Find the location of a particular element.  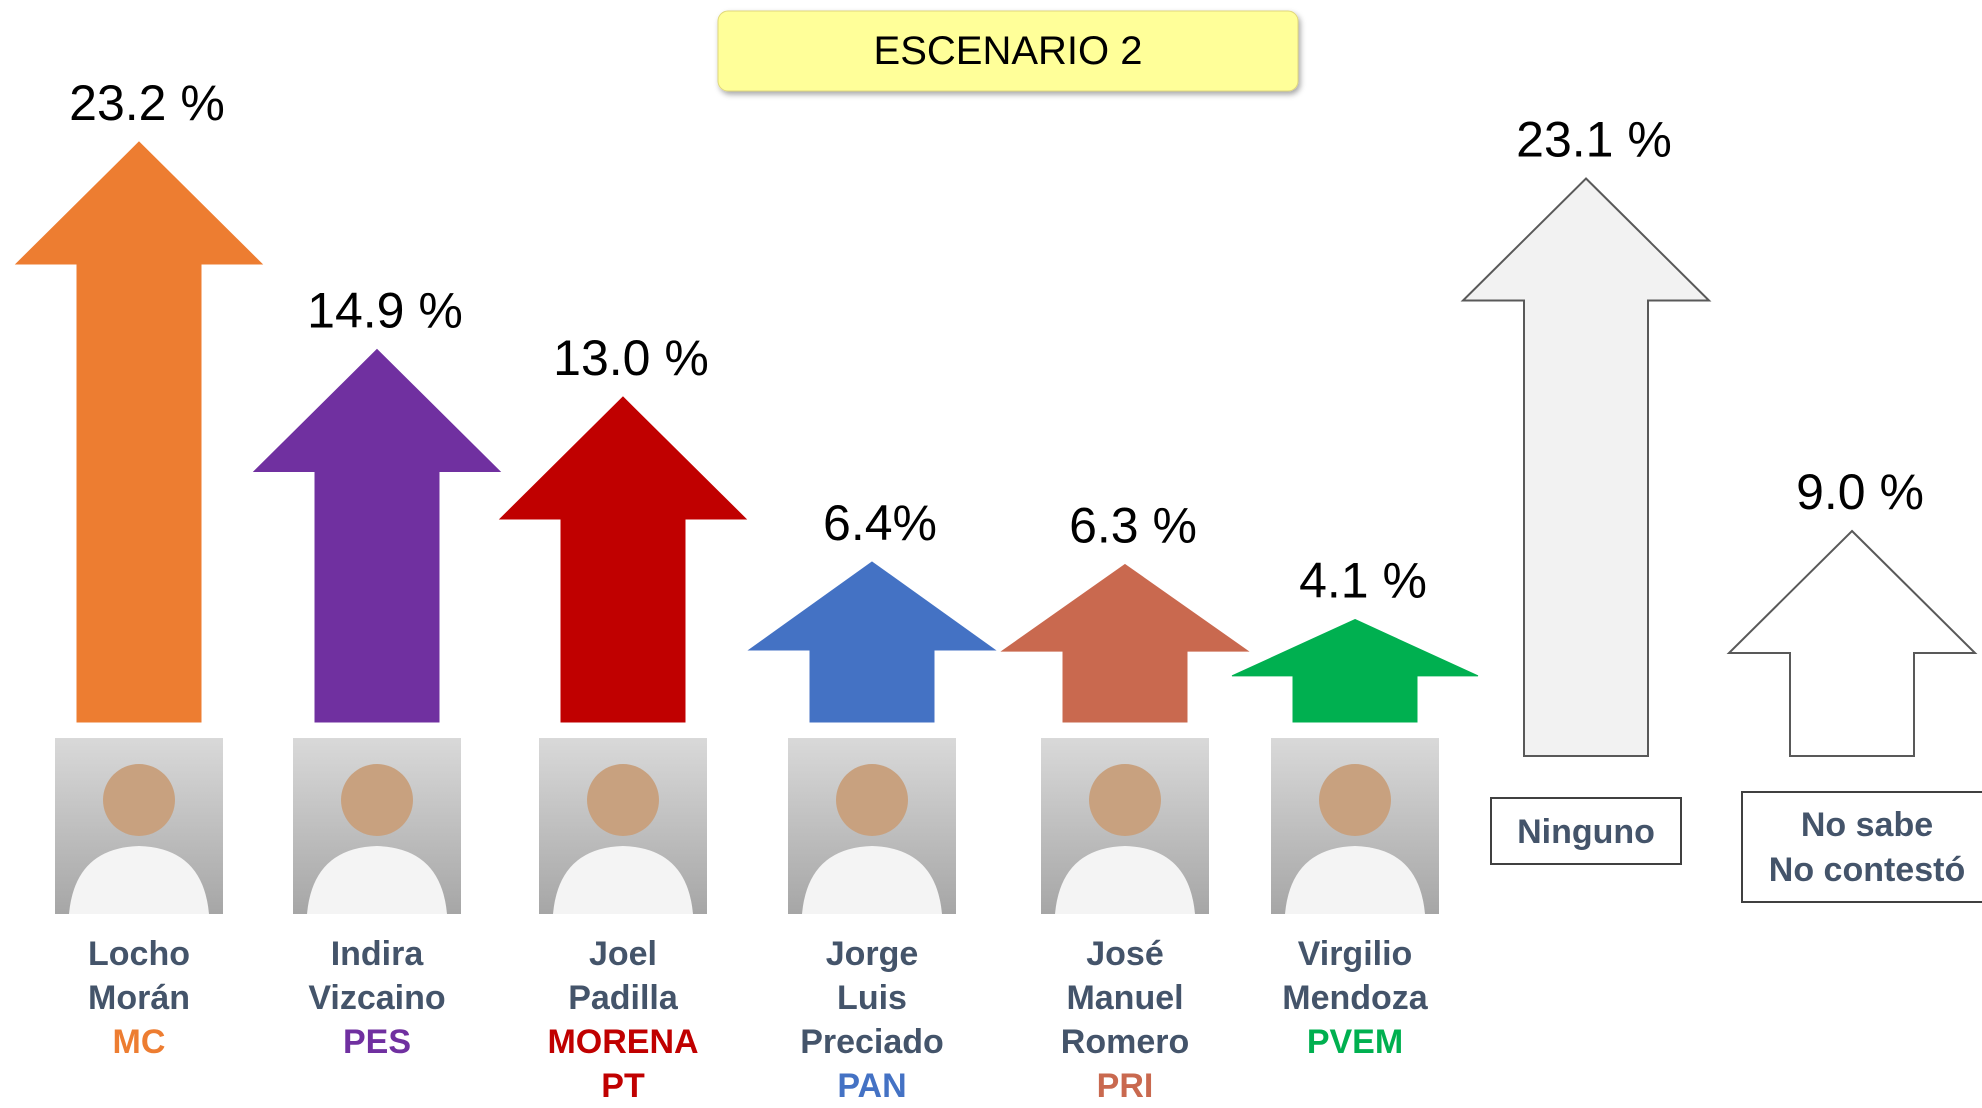

option-label: Ninguno is located at coordinates (1586, 832).